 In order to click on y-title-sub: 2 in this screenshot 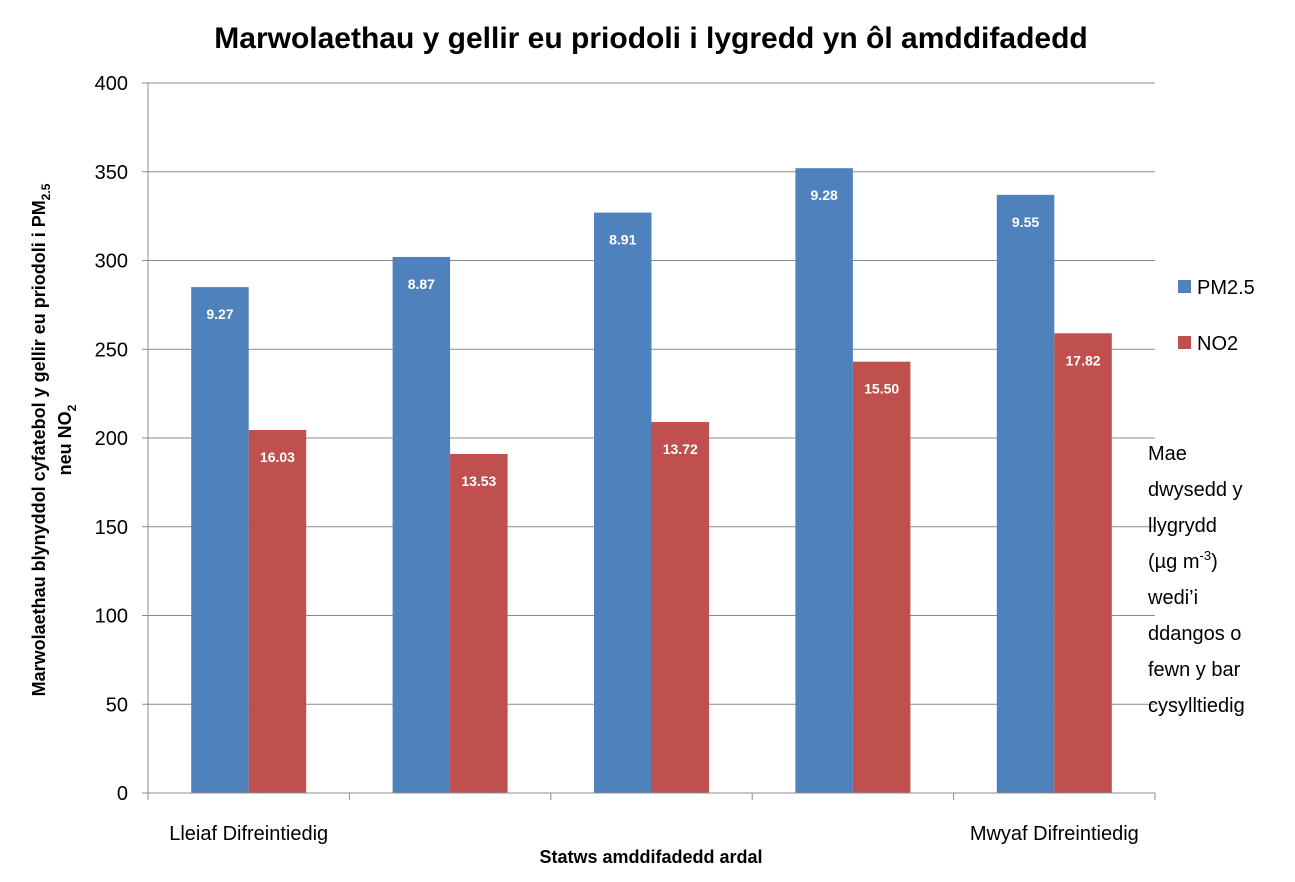, I will do `click(72, 407)`.